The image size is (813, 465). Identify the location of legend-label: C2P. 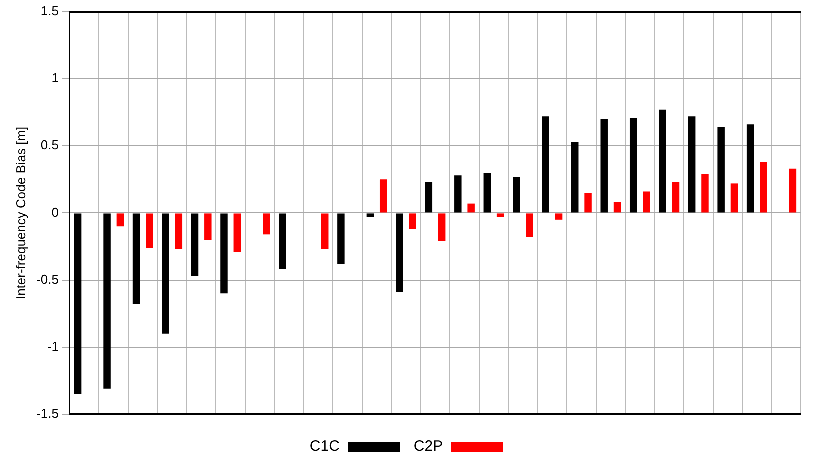
(429, 446).